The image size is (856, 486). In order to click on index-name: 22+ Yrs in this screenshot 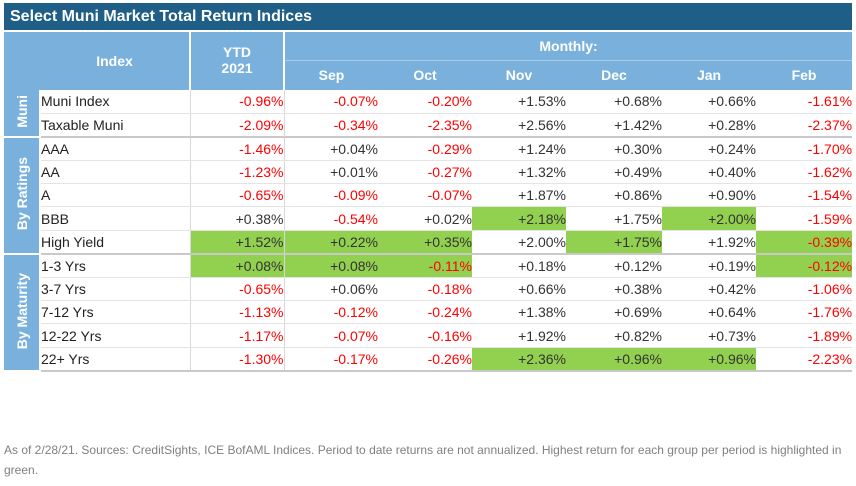, I will do `click(115, 359)`.